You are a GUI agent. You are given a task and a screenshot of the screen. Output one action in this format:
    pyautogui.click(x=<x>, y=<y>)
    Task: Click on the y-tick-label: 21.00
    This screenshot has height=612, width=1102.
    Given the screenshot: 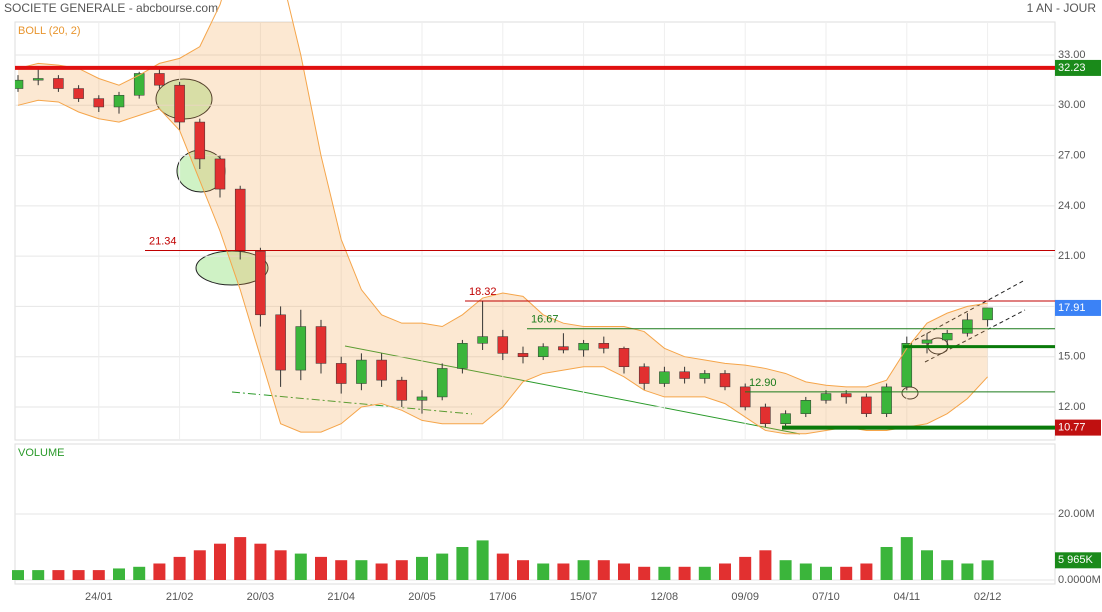 What is the action you would take?
    pyautogui.click(x=1072, y=256)
    